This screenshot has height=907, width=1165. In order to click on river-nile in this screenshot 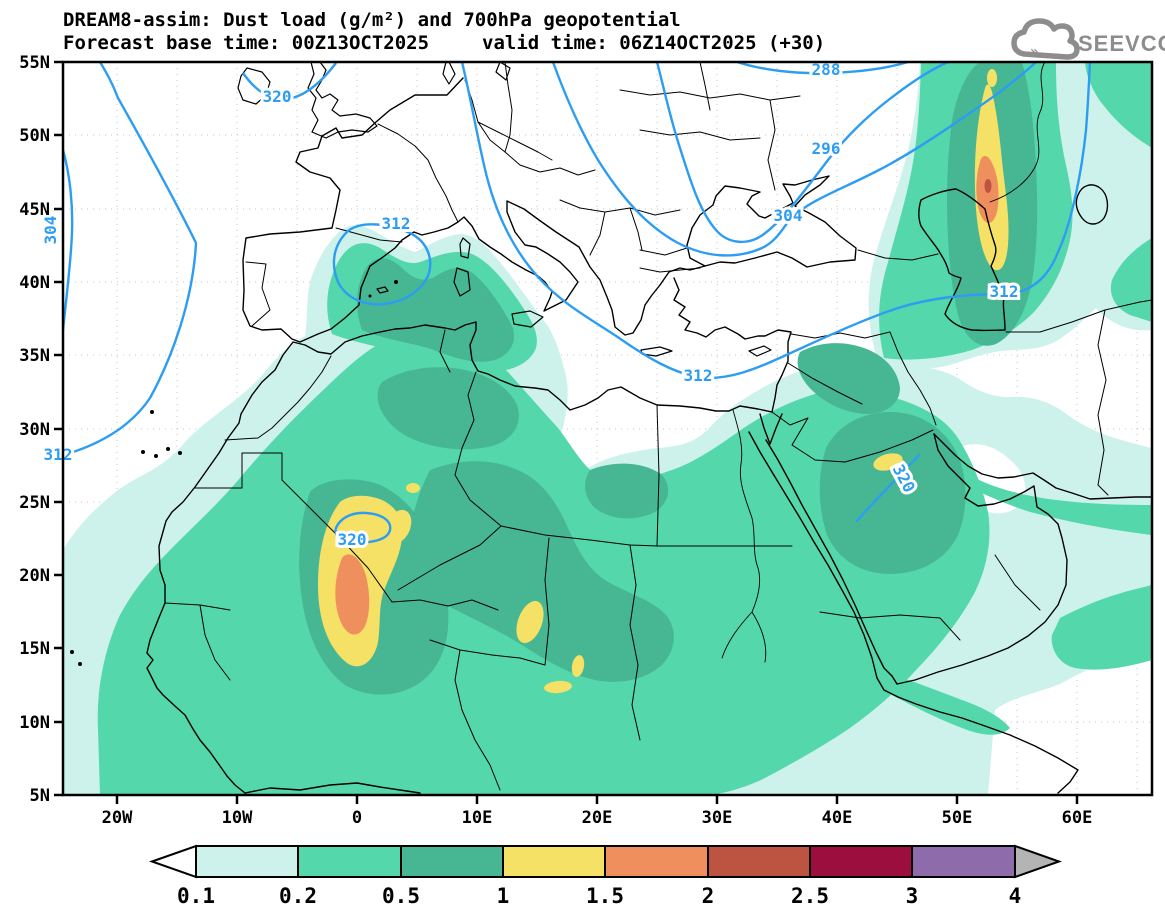, I will do `click(744, 536)`.